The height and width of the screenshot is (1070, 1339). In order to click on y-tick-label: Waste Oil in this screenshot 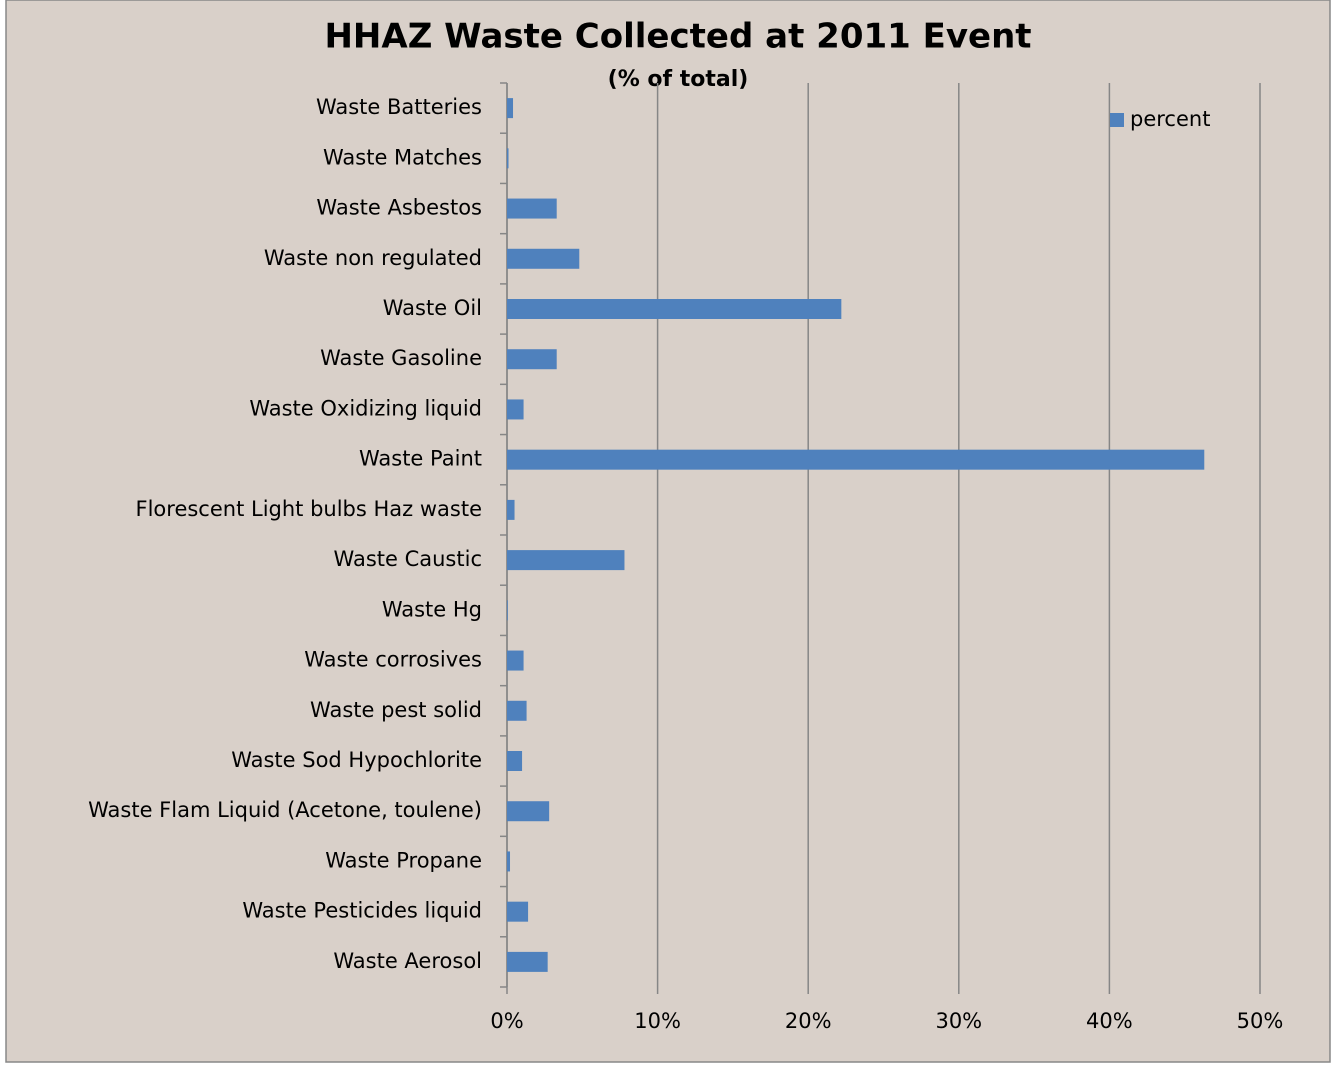, I will do `click(432, 308)`.